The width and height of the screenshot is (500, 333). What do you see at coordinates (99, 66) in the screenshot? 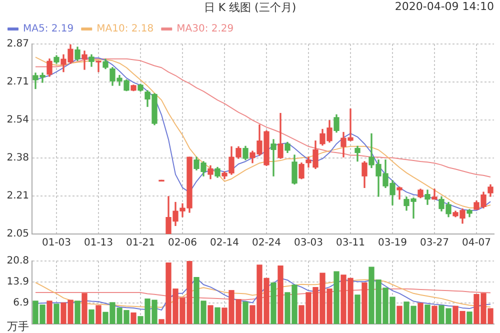
I see `candlestick` at bounding box center [99, 66].